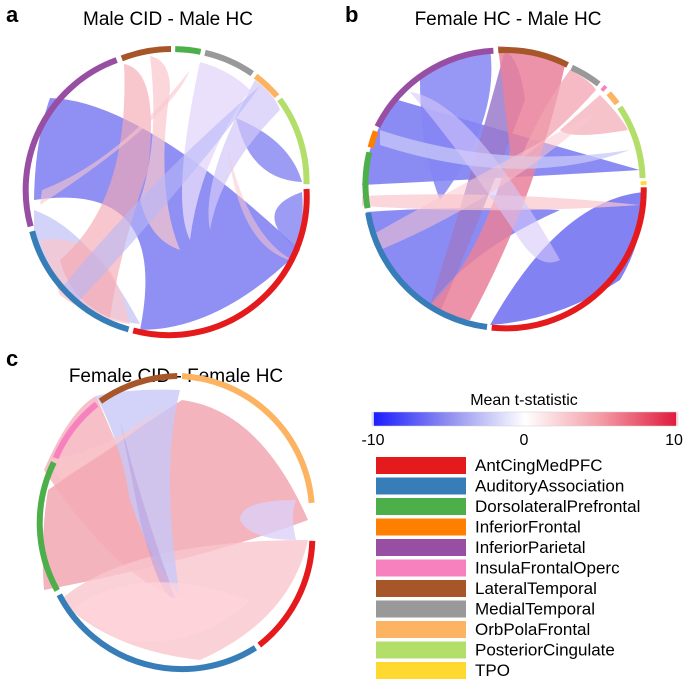 The width and height of the screenshot is (685, 682). I want to click on panel-a-letter: a, so click(12, 14).